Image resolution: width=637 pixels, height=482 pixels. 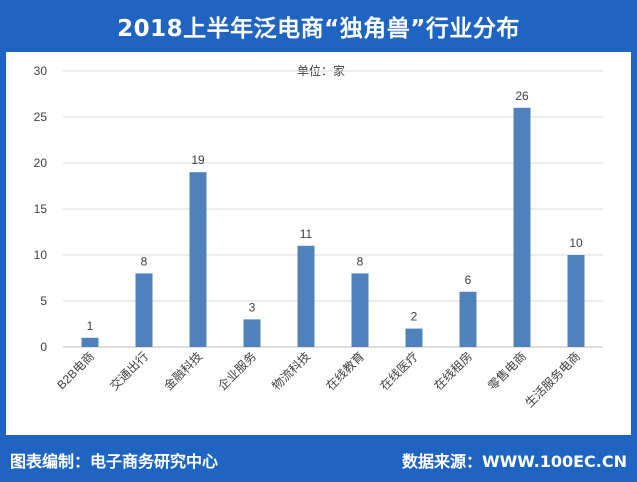 I want to click on footer-credit: 图表编制：电子商务研究中心, so click(x=114, y=461).